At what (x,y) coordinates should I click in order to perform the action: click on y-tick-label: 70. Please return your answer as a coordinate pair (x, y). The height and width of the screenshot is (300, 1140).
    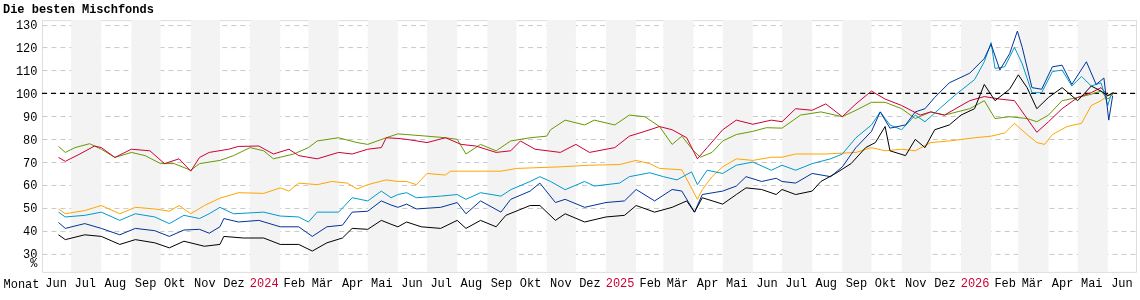
    Looking at the image, I should click on (30, 163).